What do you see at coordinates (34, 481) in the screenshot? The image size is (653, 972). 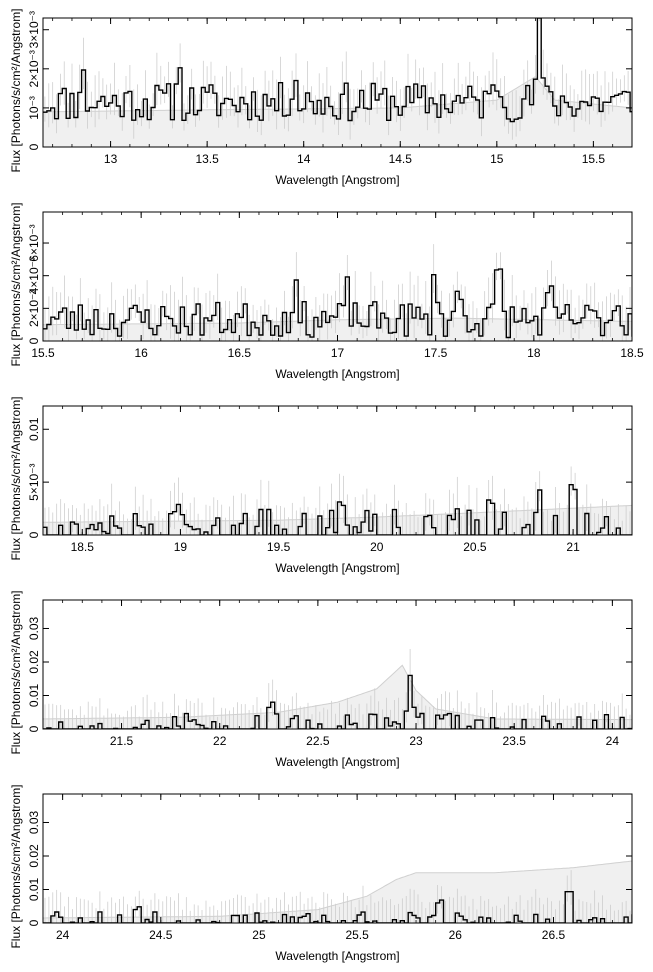 I see `y-tick-label: 5×10⁻³` at bounding box center [34, 481].